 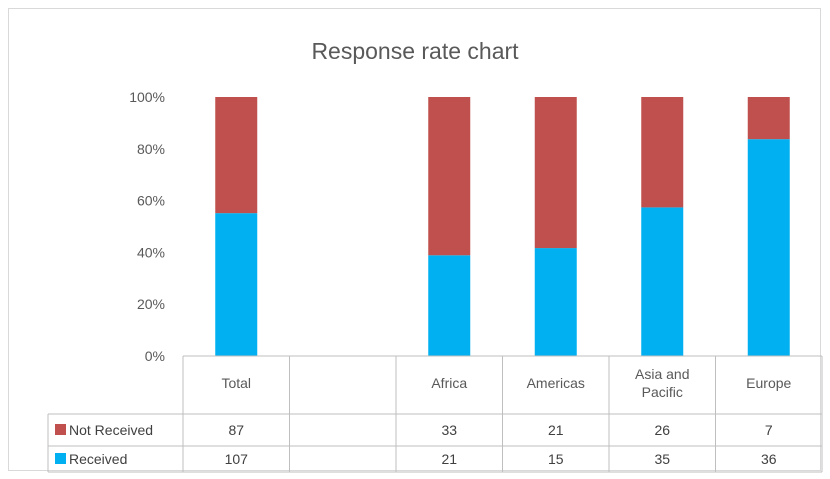 I want to click on chart-title: Response rate chart, so click(x=415, y=51).